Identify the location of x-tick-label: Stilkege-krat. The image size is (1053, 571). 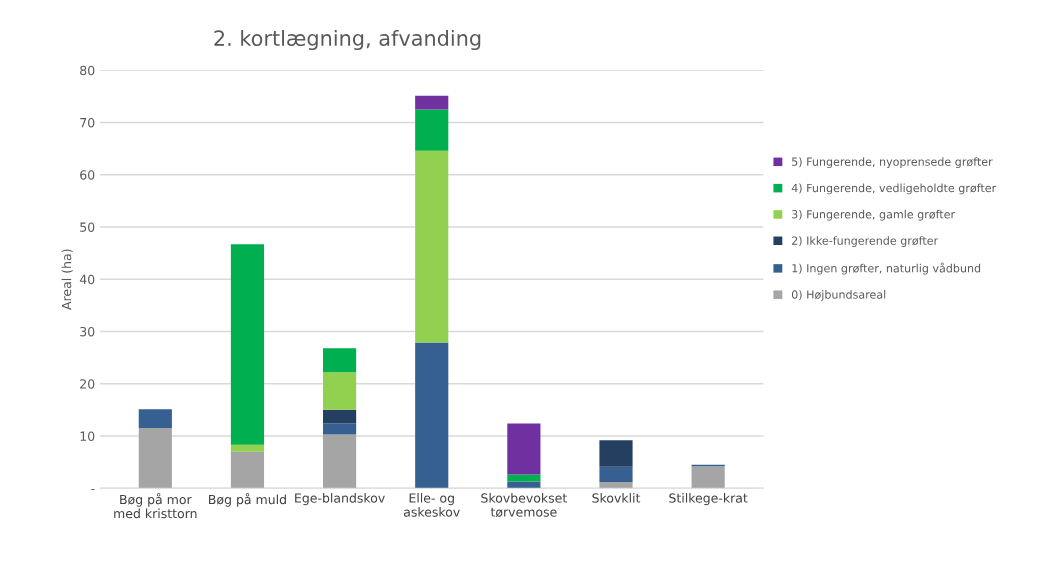
(708, 499).